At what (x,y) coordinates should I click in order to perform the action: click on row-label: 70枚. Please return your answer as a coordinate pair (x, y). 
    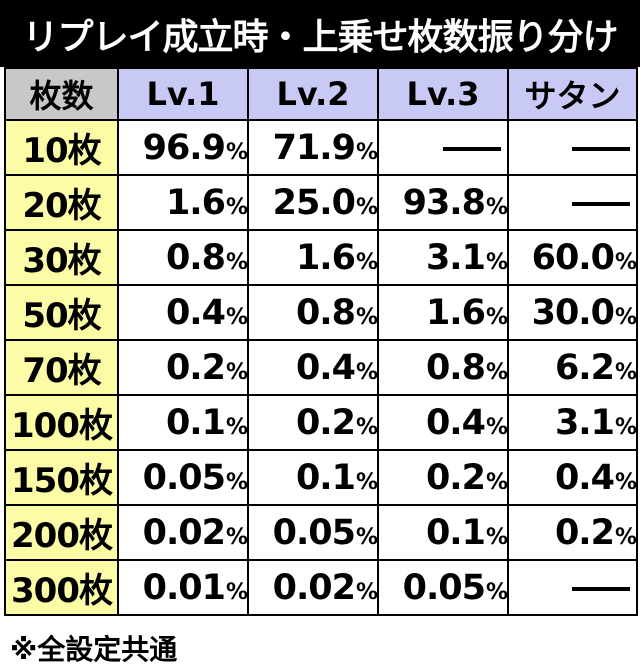
    Looking at the image, I should click on (61, 367).